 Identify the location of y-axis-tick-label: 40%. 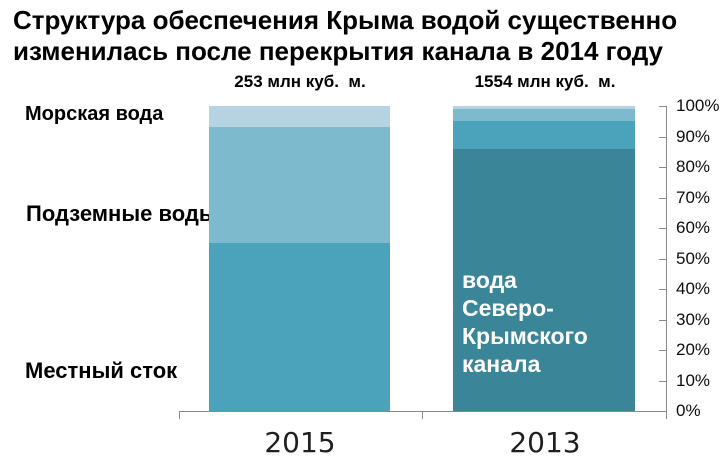
(693, 288).